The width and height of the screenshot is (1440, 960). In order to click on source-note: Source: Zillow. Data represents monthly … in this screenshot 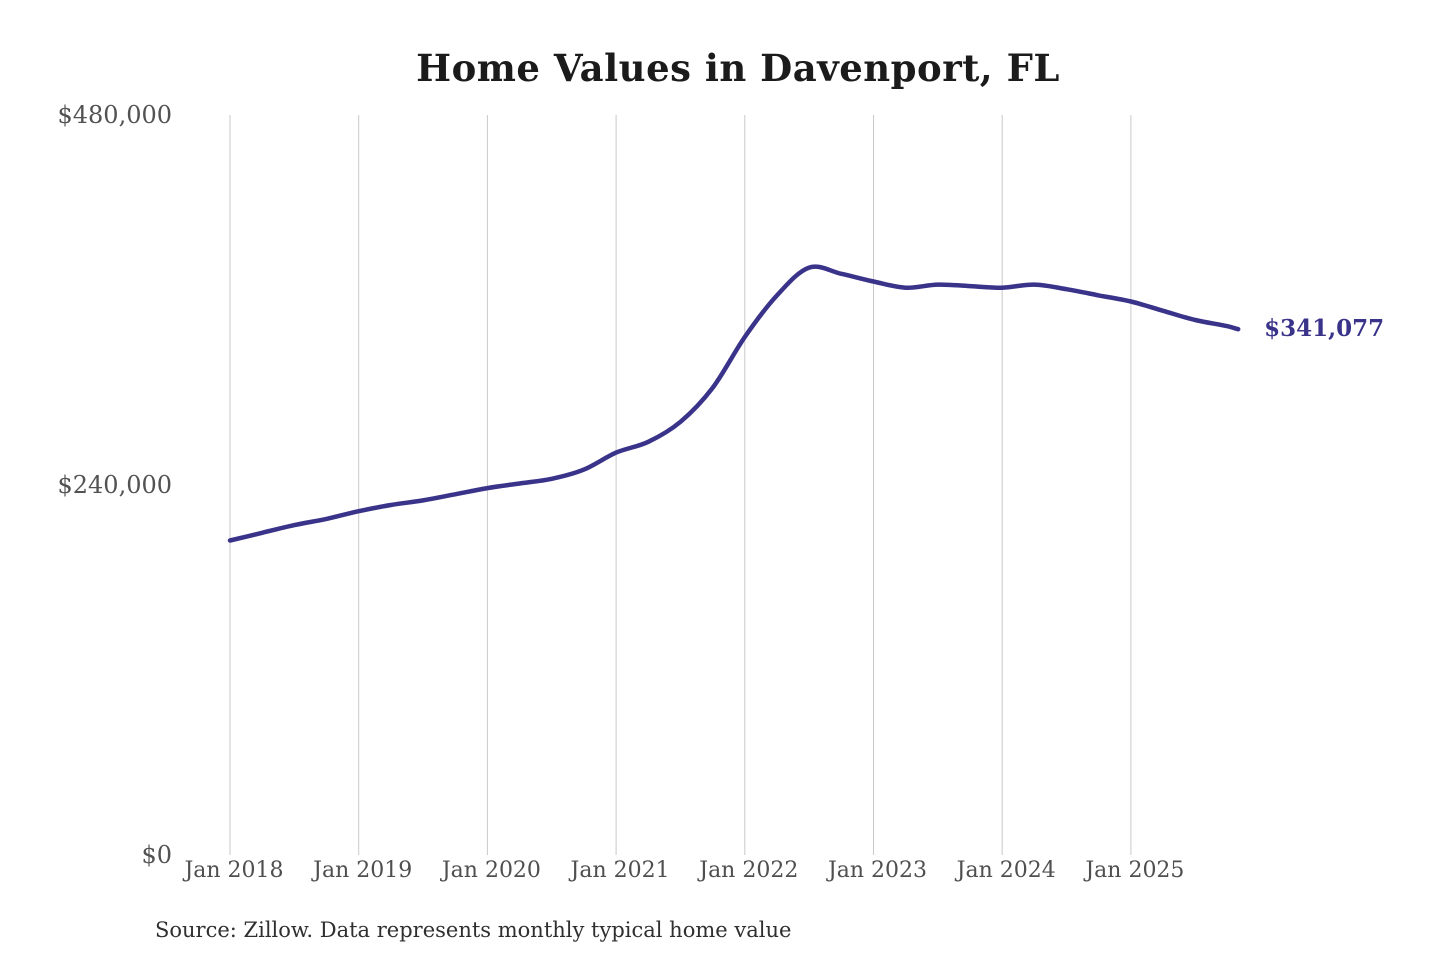, I will do `click(473, 930)`.